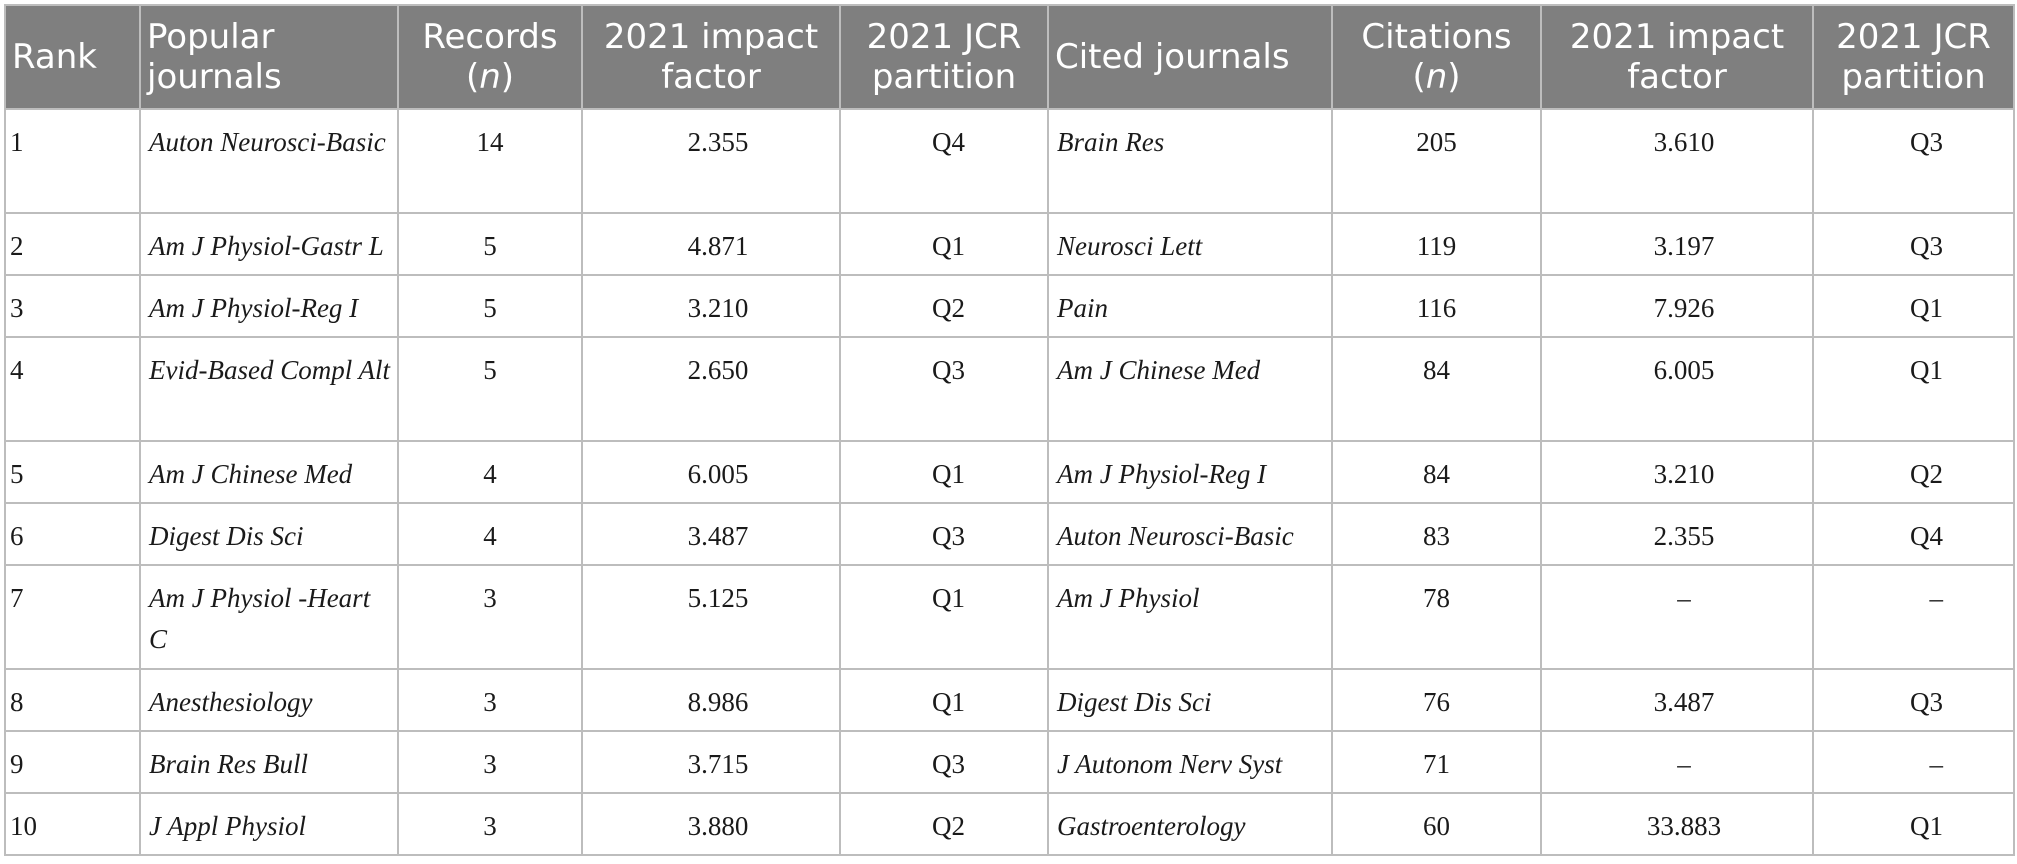  Describe the element at coordinates (1436, 824) in the screenshot. I see `citations-cell: 60` at that location.